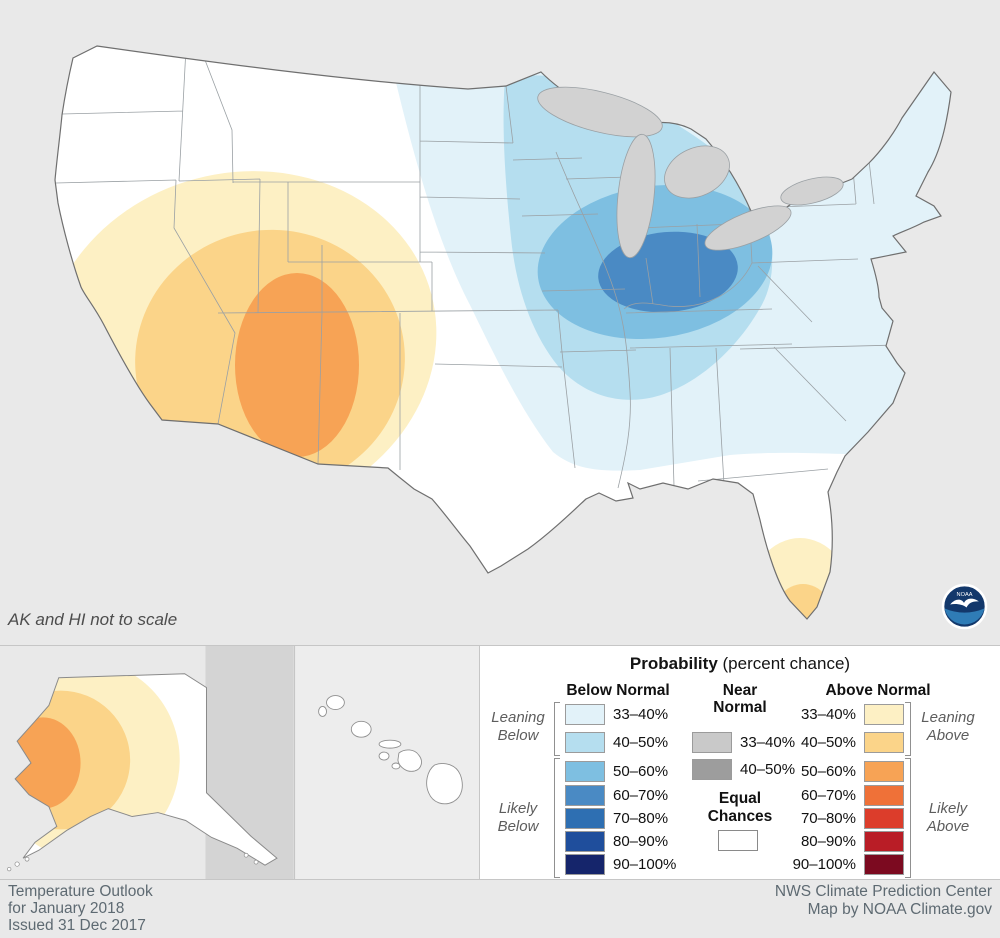 The width and height of the screenshot is (1000, 938). What do you see at coordinates (828, 771) in the screenshot?
I see `legend-range-label: 50–60%` at bounding box center [828, 771].